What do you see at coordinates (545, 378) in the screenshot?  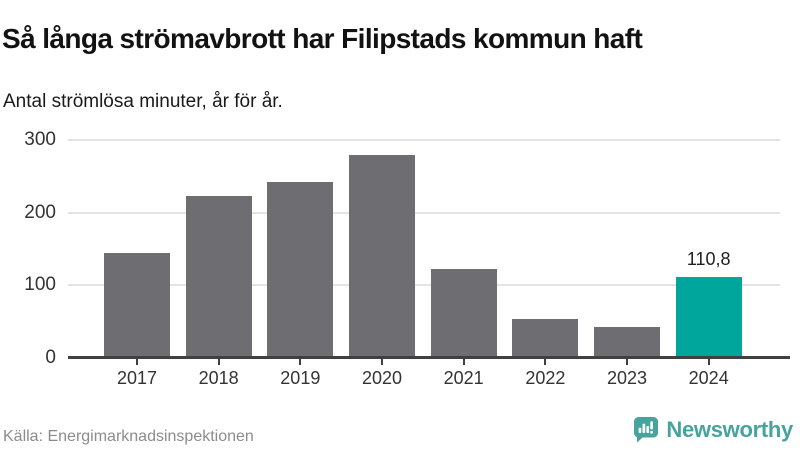 I see `x-tick-label: 2022` at bounding box center [545, 378].